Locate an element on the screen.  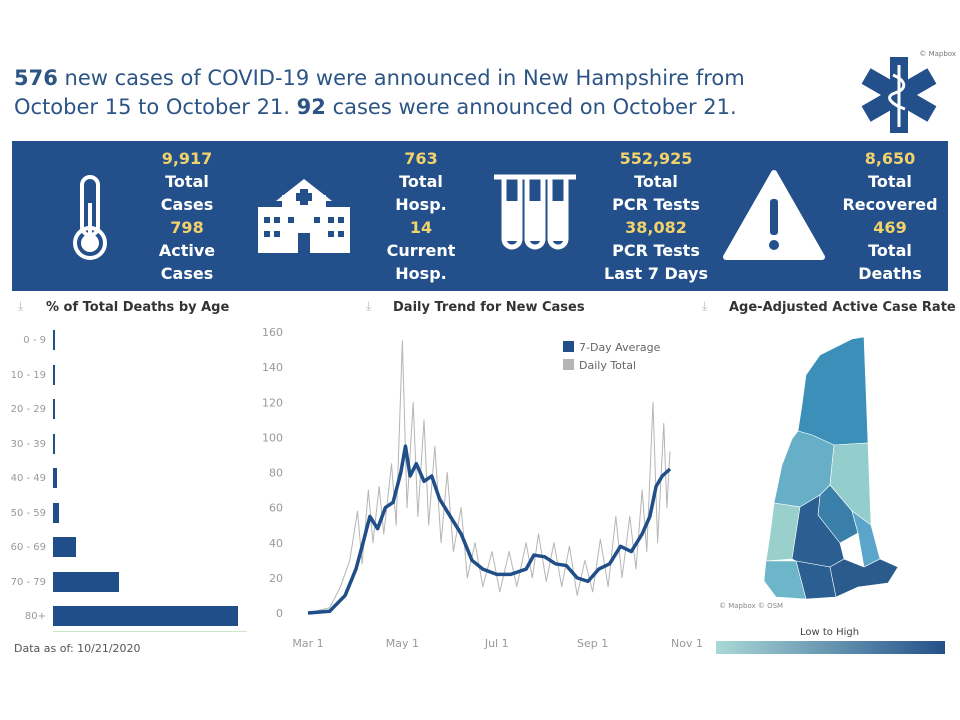
current-hosp-value: 14 is located at coordinates (421, 227).